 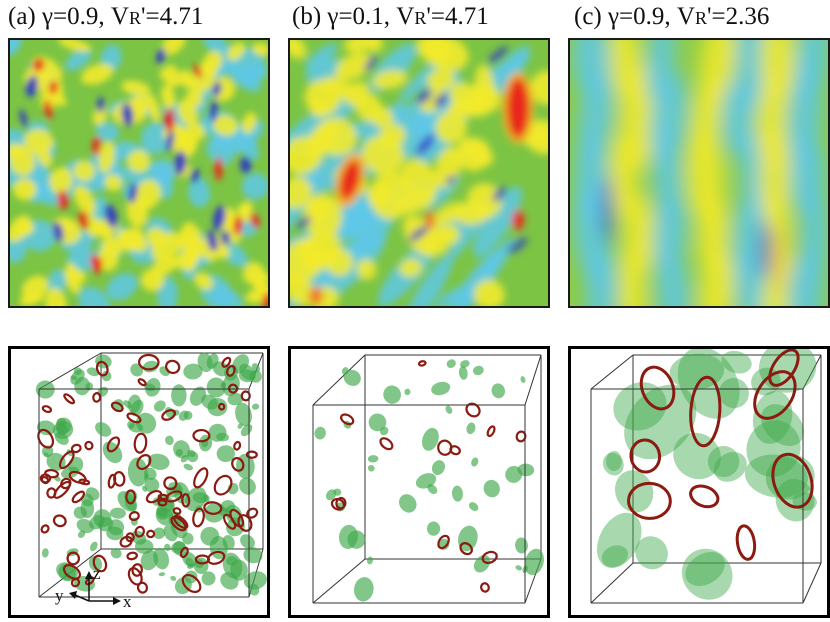 What do you see at coordinates (139, 482) in the screenshot?
I see `panel-a-isosurface-box: z x y` at bounding box center [139, 482].